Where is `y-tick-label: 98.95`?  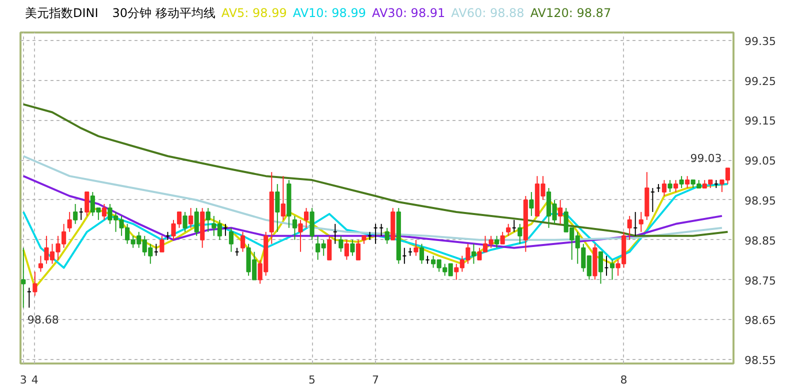
y-tick-label: 98.95 is located at coordinates (760, 201).